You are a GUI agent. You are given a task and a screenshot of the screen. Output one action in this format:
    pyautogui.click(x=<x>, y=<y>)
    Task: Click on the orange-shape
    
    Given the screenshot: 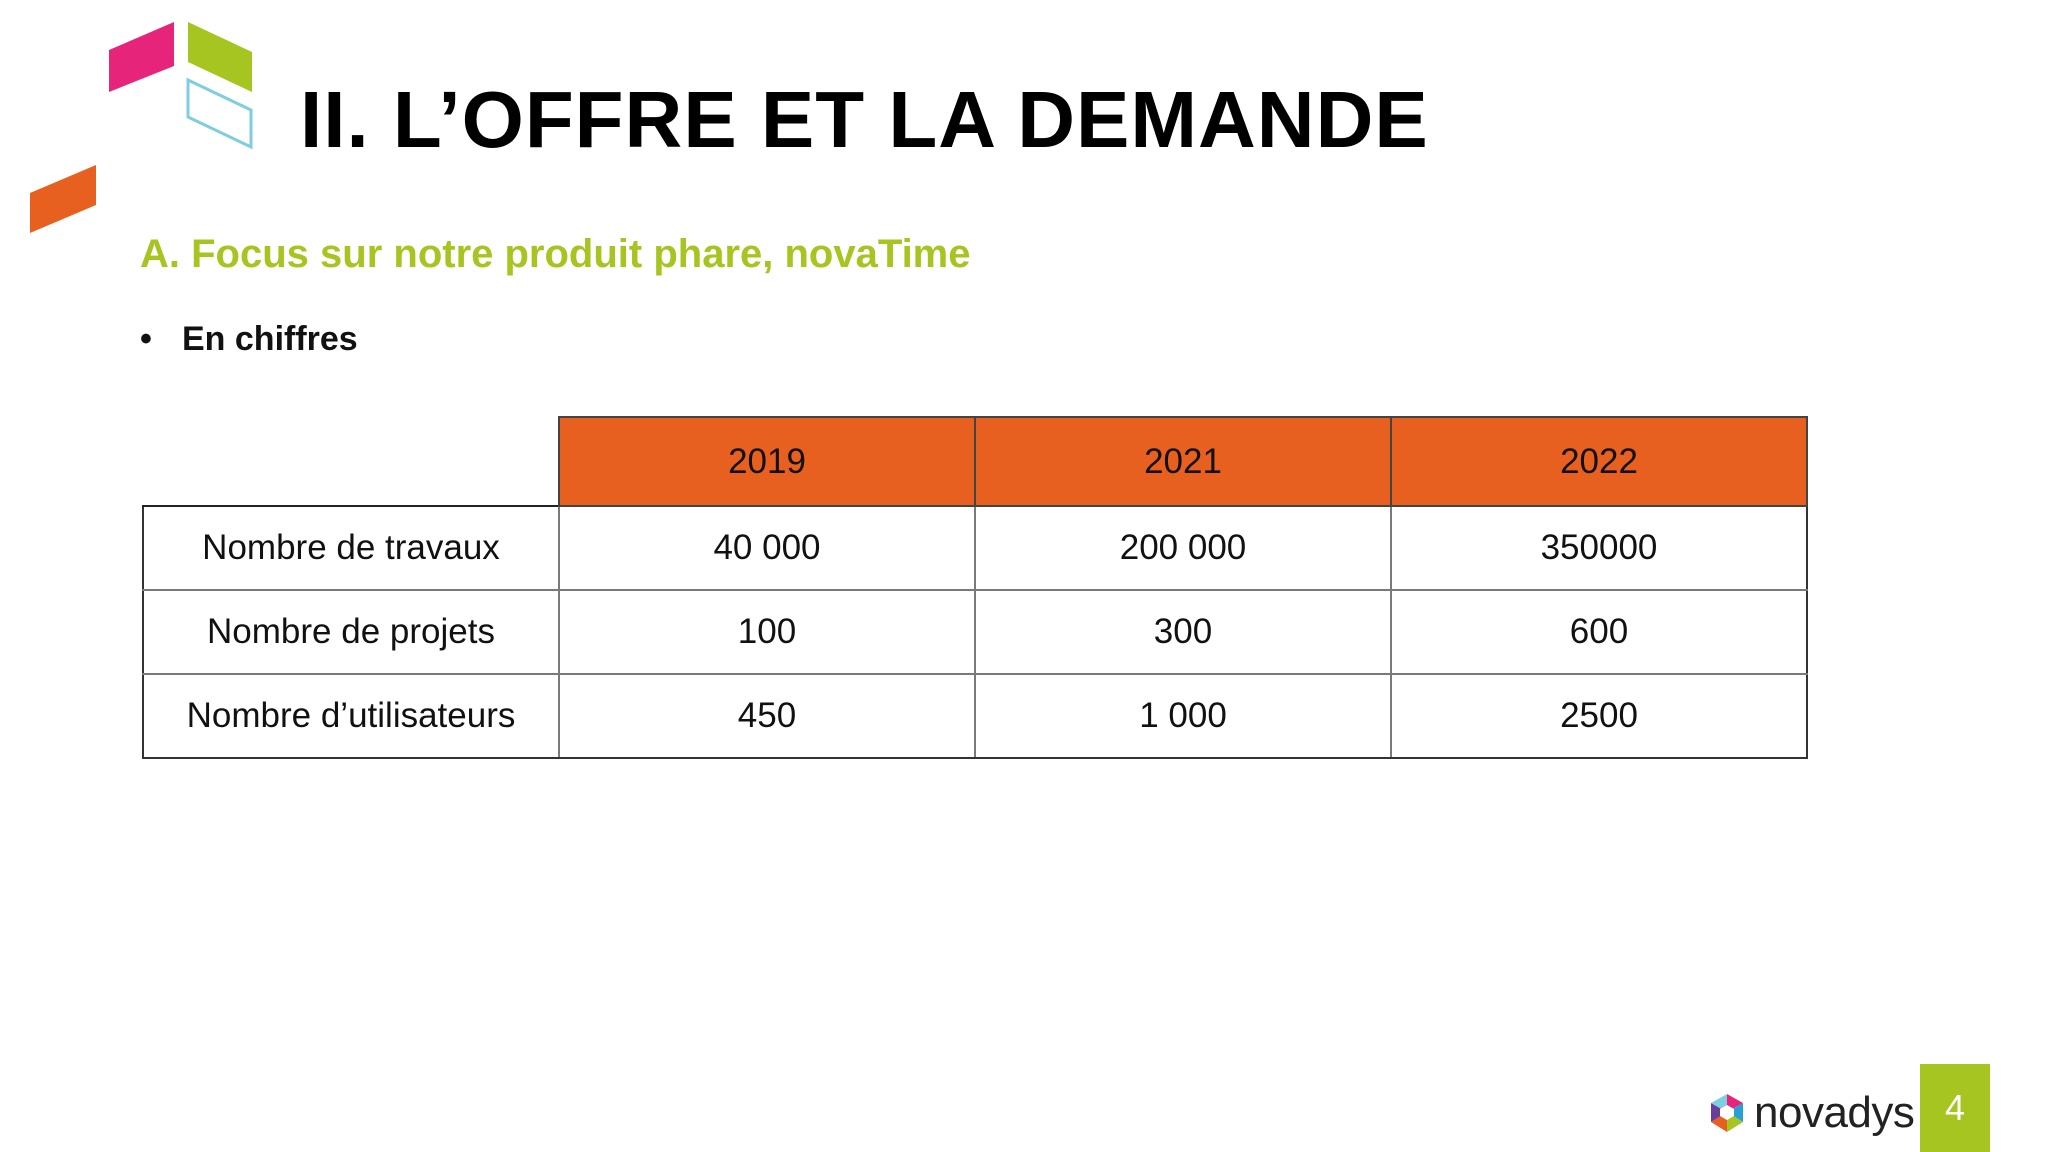 What is the action you would take?
    pyautogui.click(x=63, y=199)
    